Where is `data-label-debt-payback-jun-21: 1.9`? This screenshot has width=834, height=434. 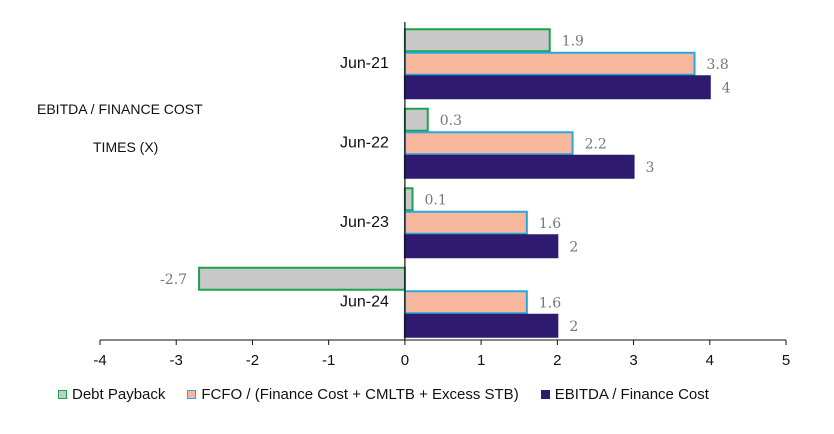
data-label-debt-payback-jun-21: 1.9 is located at coordinates (573, 41).